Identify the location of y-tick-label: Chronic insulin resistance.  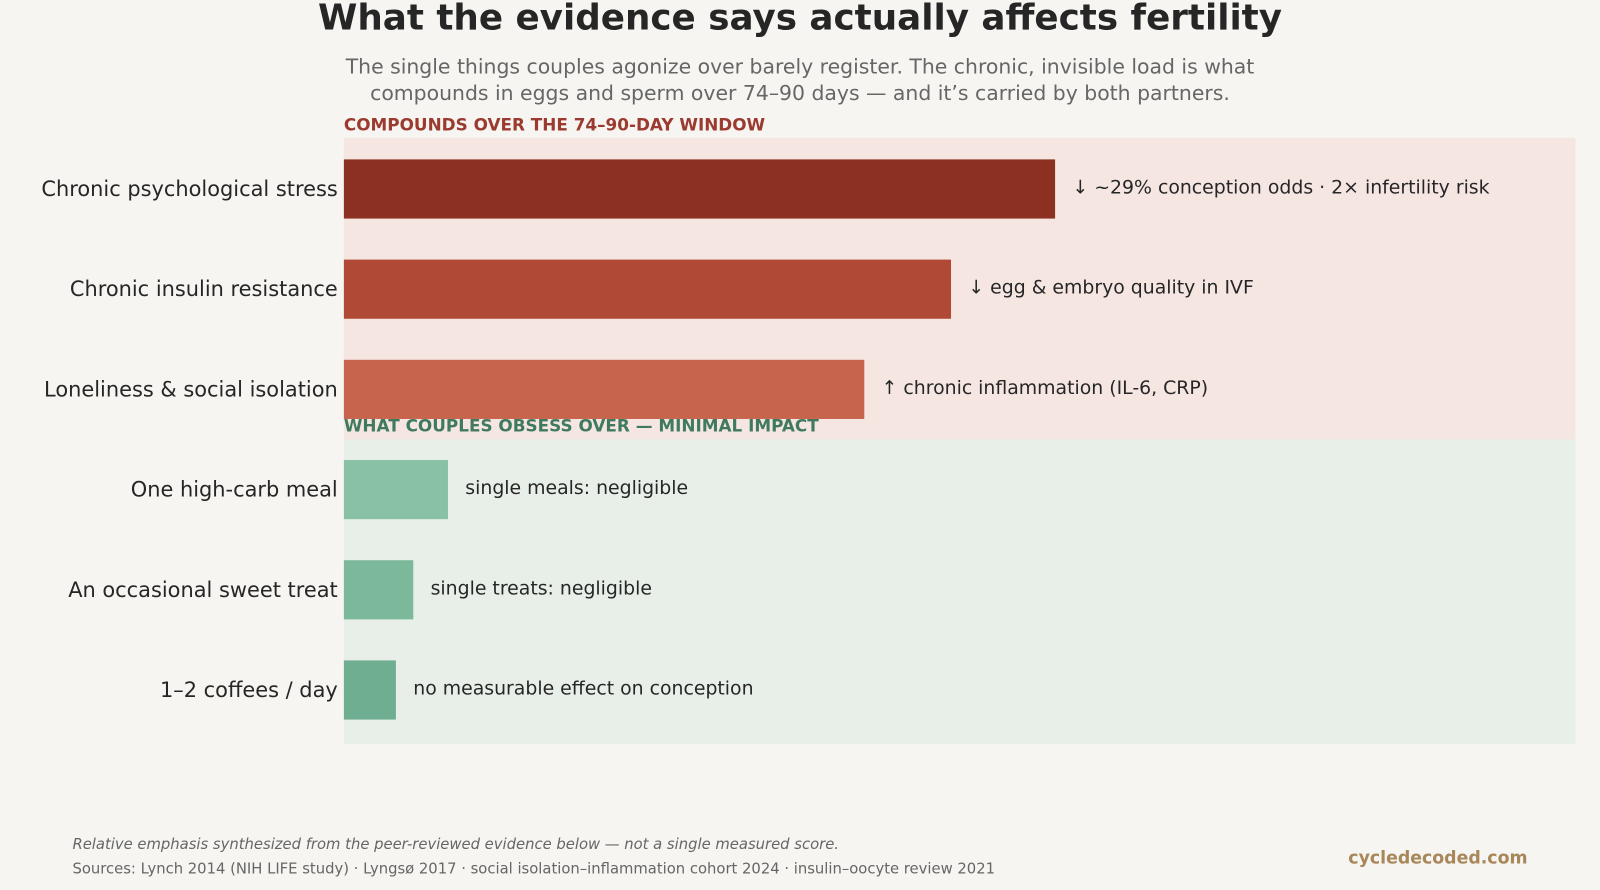
(204, 289).